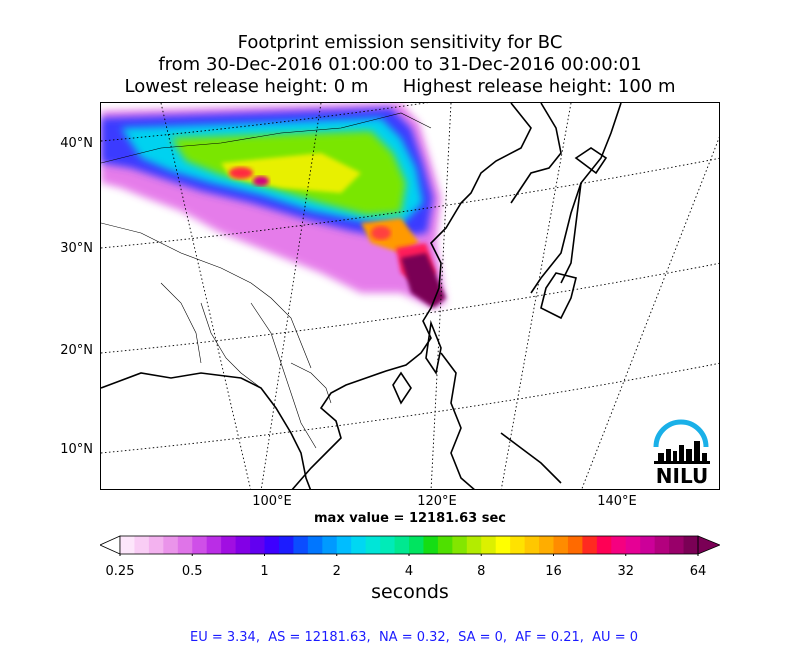  I want to click on colorbar-tick-label: 0.25, so click(120, 571).